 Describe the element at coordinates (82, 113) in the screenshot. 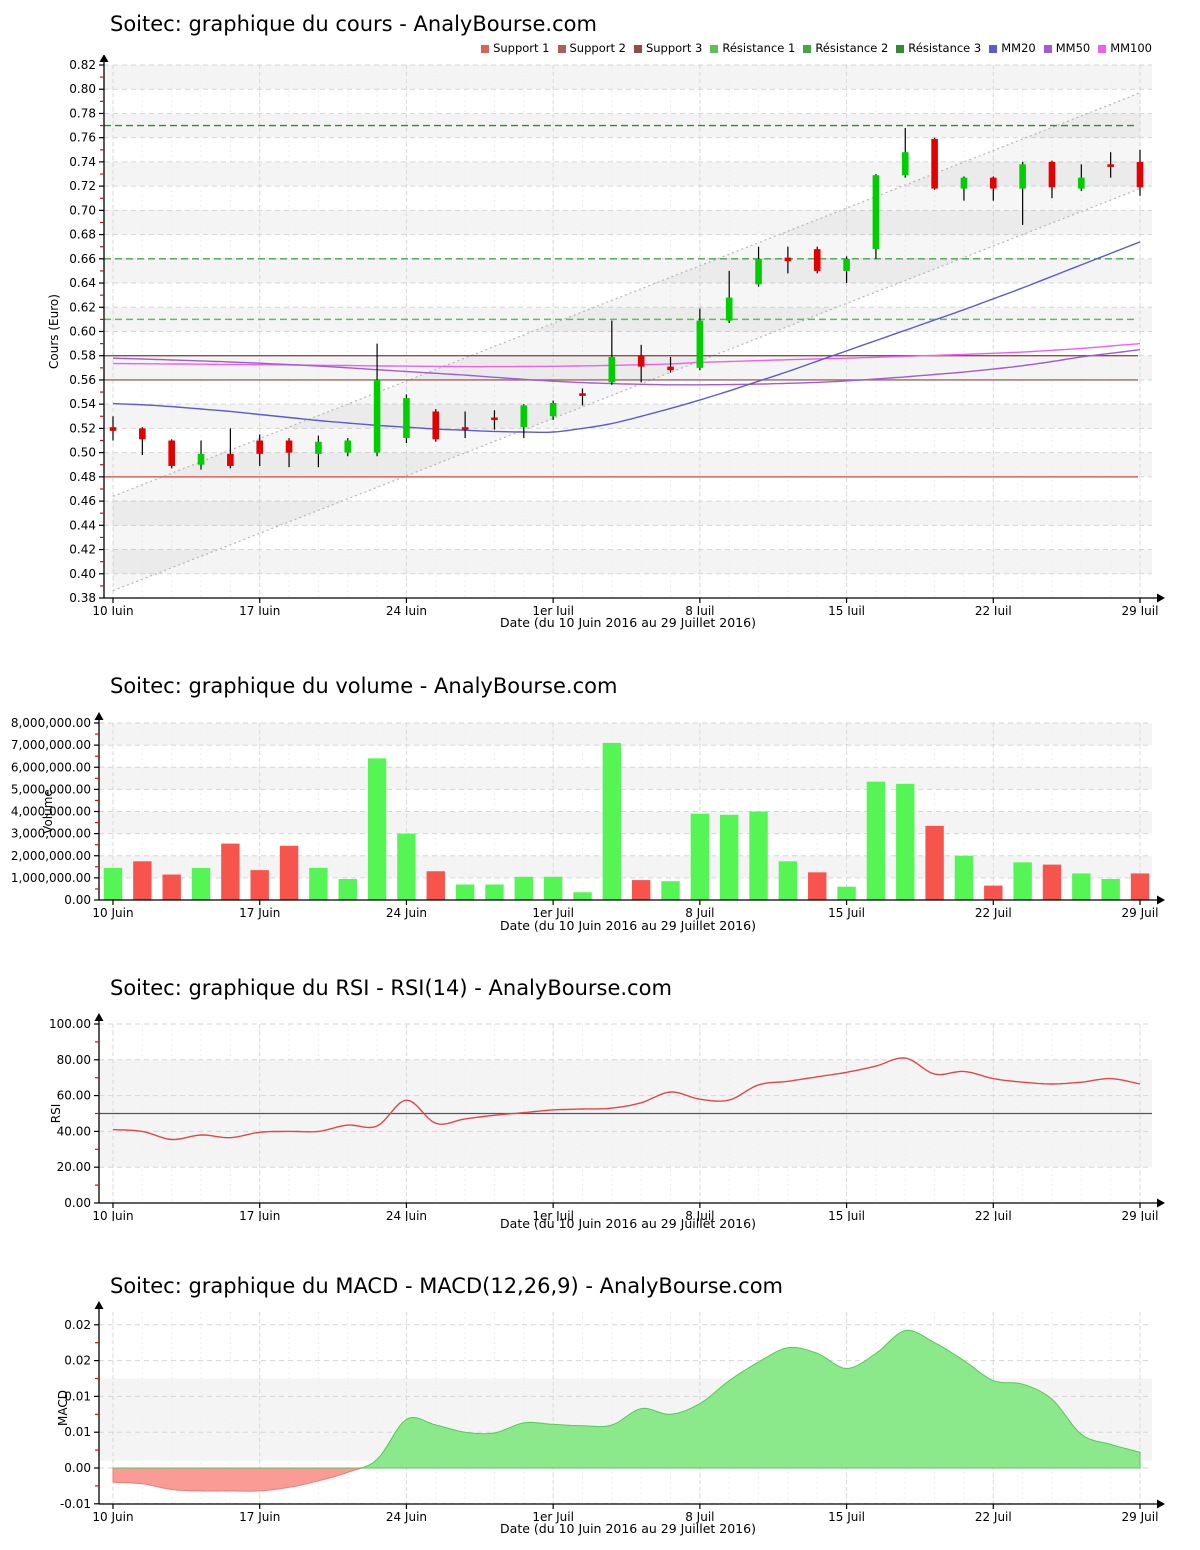

I see `svg-text: 0.78` at that location.